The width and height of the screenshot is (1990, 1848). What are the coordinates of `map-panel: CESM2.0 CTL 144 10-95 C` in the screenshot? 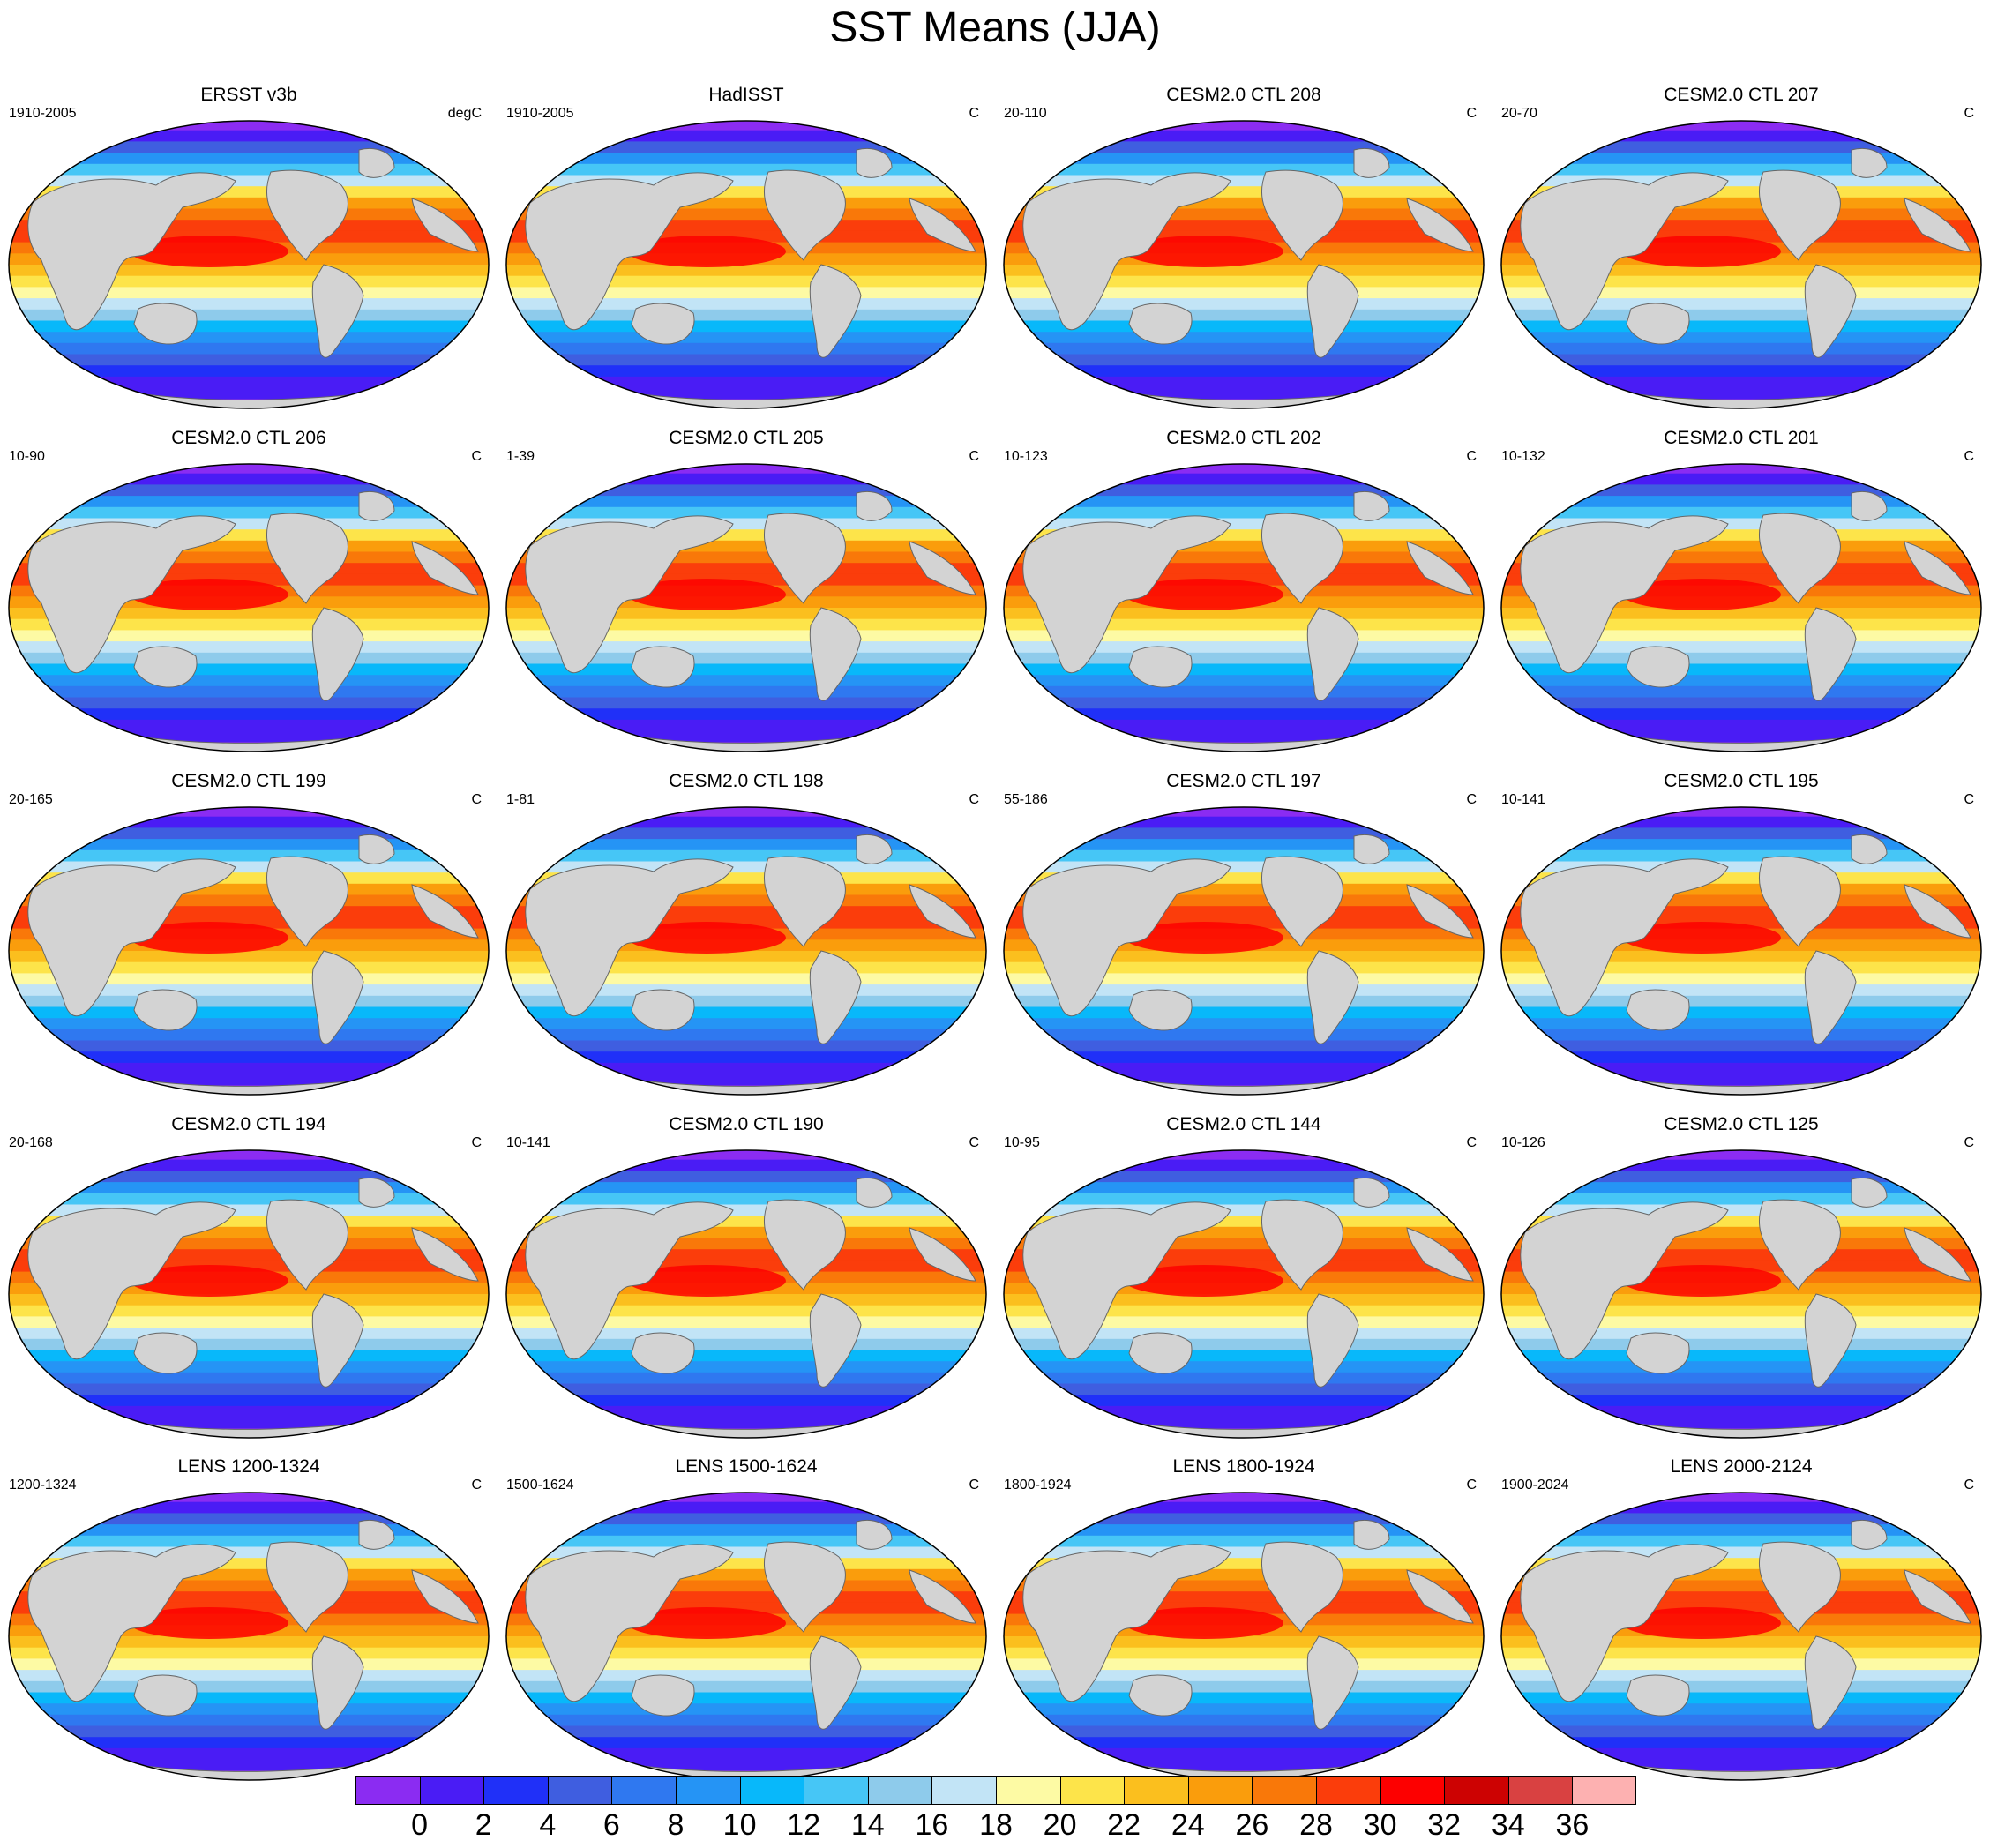 It's located at (1243, 1278).